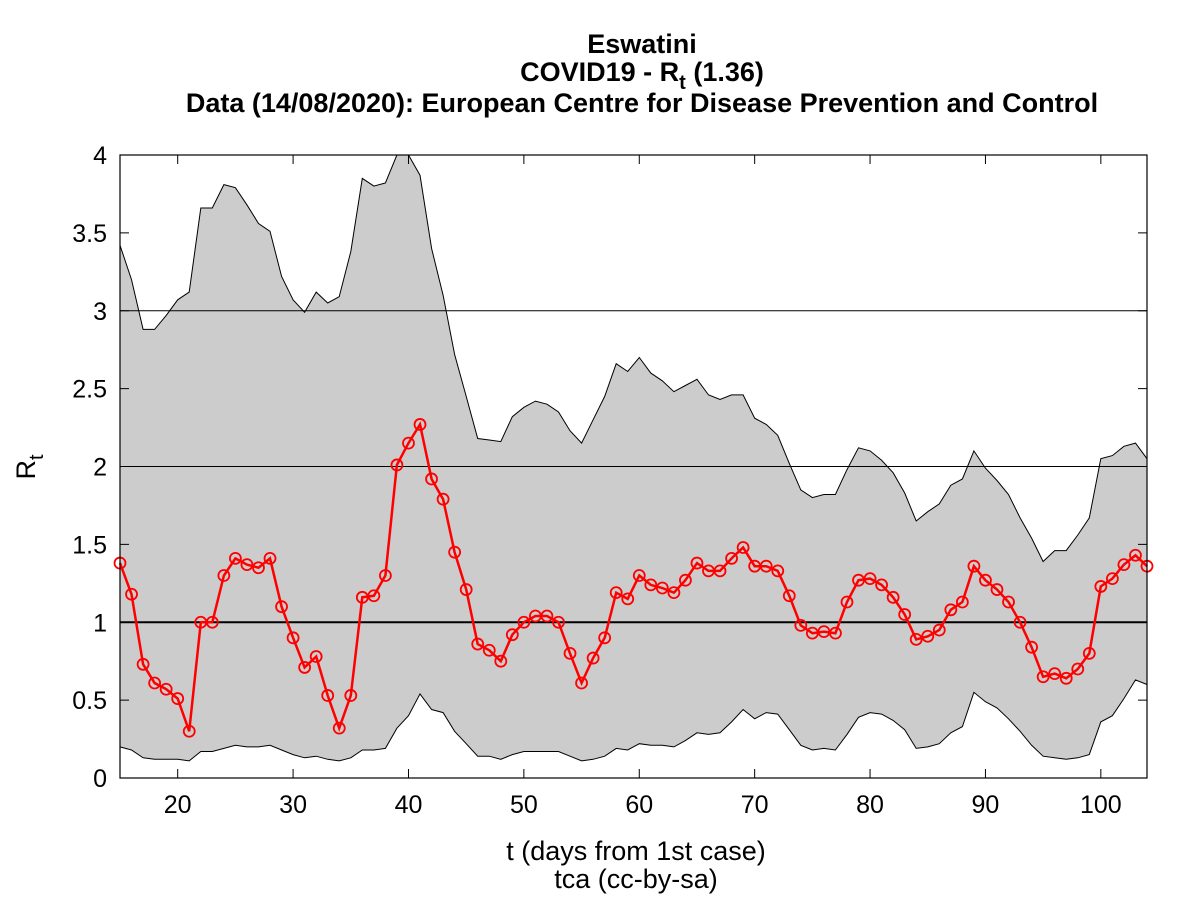  What do you see at coordinates (100, 156) in the screenshot?
I see `y-tick-label: 4` at bounding box center [100, 156].